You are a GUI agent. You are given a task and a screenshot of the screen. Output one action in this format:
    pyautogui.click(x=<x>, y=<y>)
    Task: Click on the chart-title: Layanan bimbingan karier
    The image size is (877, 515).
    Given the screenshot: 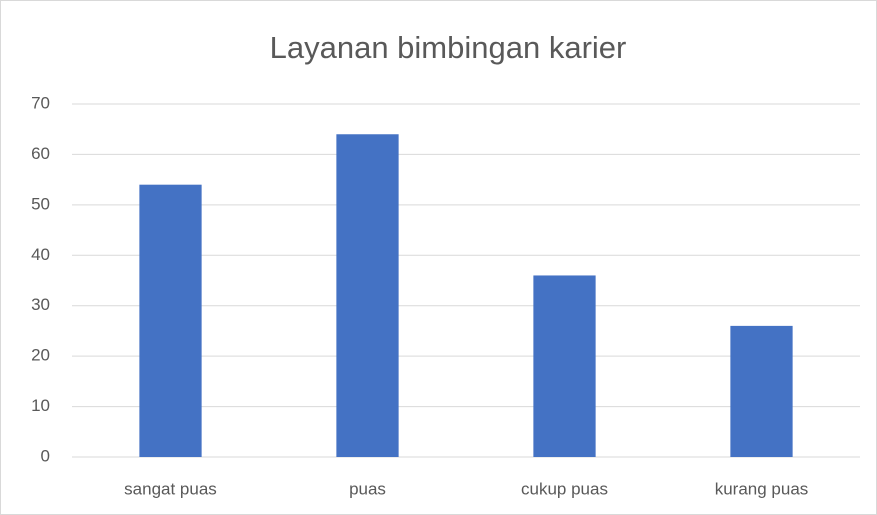 What is the action you would take?
    pyautogui.click(x=448, y=47)
    